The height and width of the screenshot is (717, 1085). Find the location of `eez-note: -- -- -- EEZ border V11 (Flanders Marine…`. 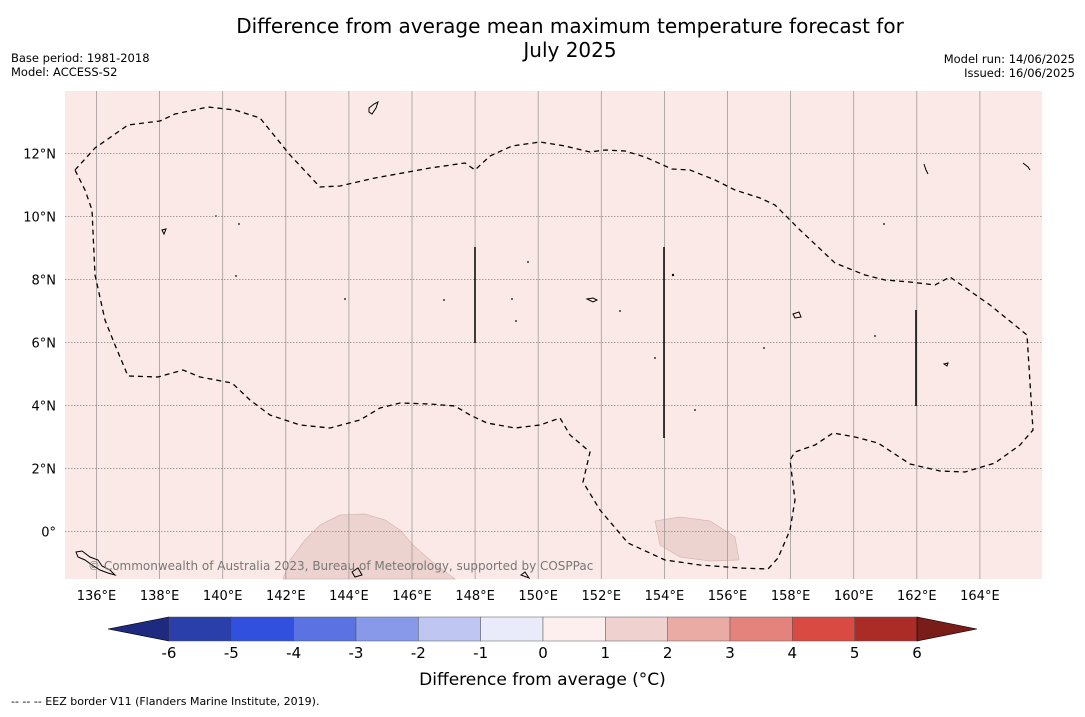

eez-note: -- -- -- EEZ border V11 (Flanders Marine… is located at coordinates (165, 701).